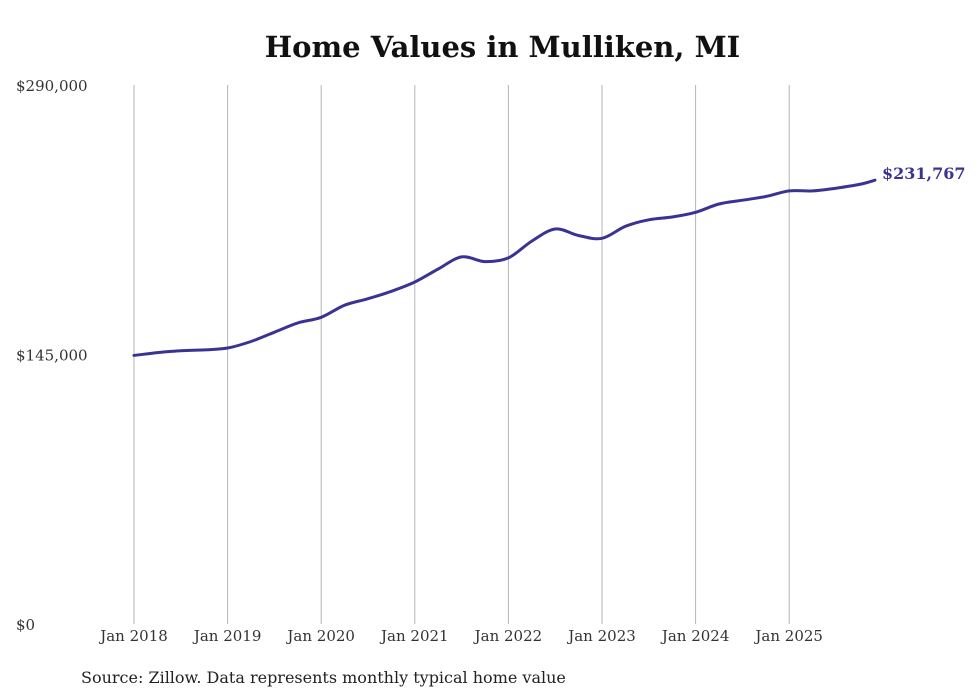 The height and width of the screenshot is (699, 980). Describe the element at coordinates (320, 636) in the screenshot. I see `x-tick-label: Jan 2020` at that location.